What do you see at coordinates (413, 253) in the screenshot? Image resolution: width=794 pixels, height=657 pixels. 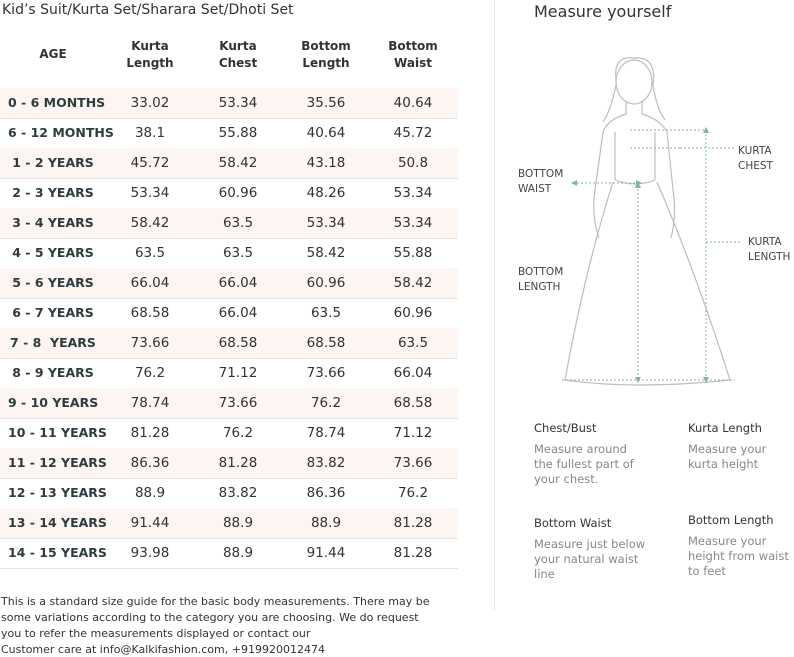 I see `value-cell: 55.88` at bounding box center [413, 253].